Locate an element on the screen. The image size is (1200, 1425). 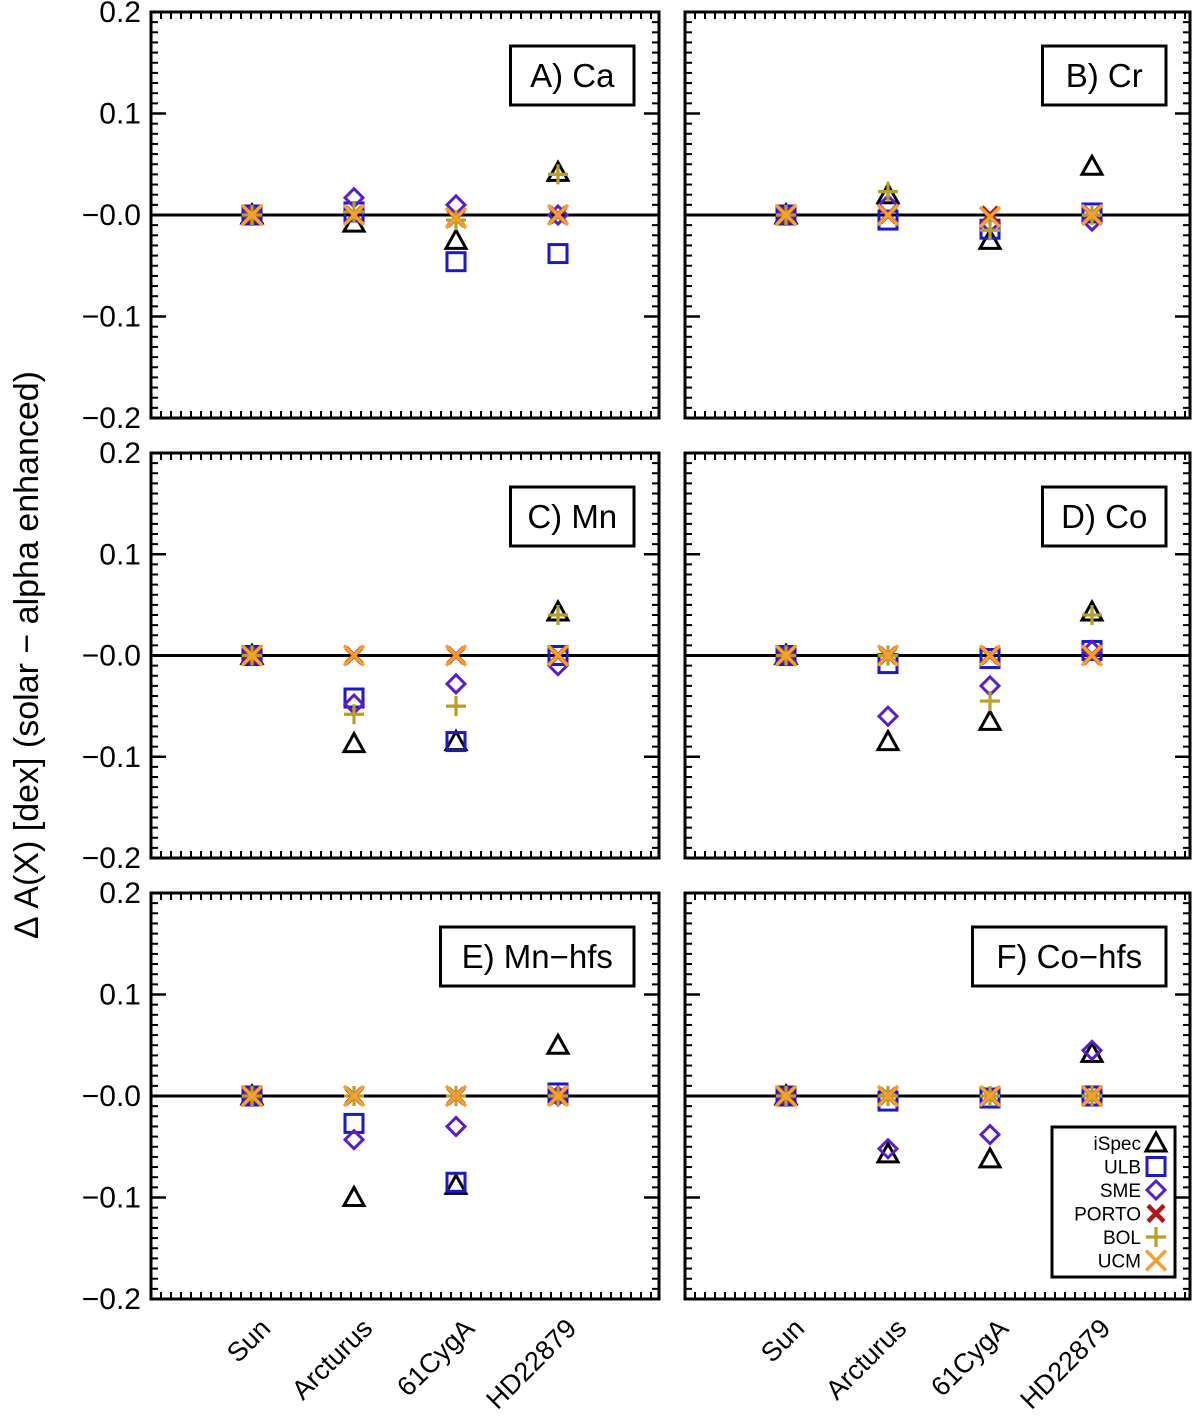
data-point-legend-ulb is located at coordinates (1156, 1166).